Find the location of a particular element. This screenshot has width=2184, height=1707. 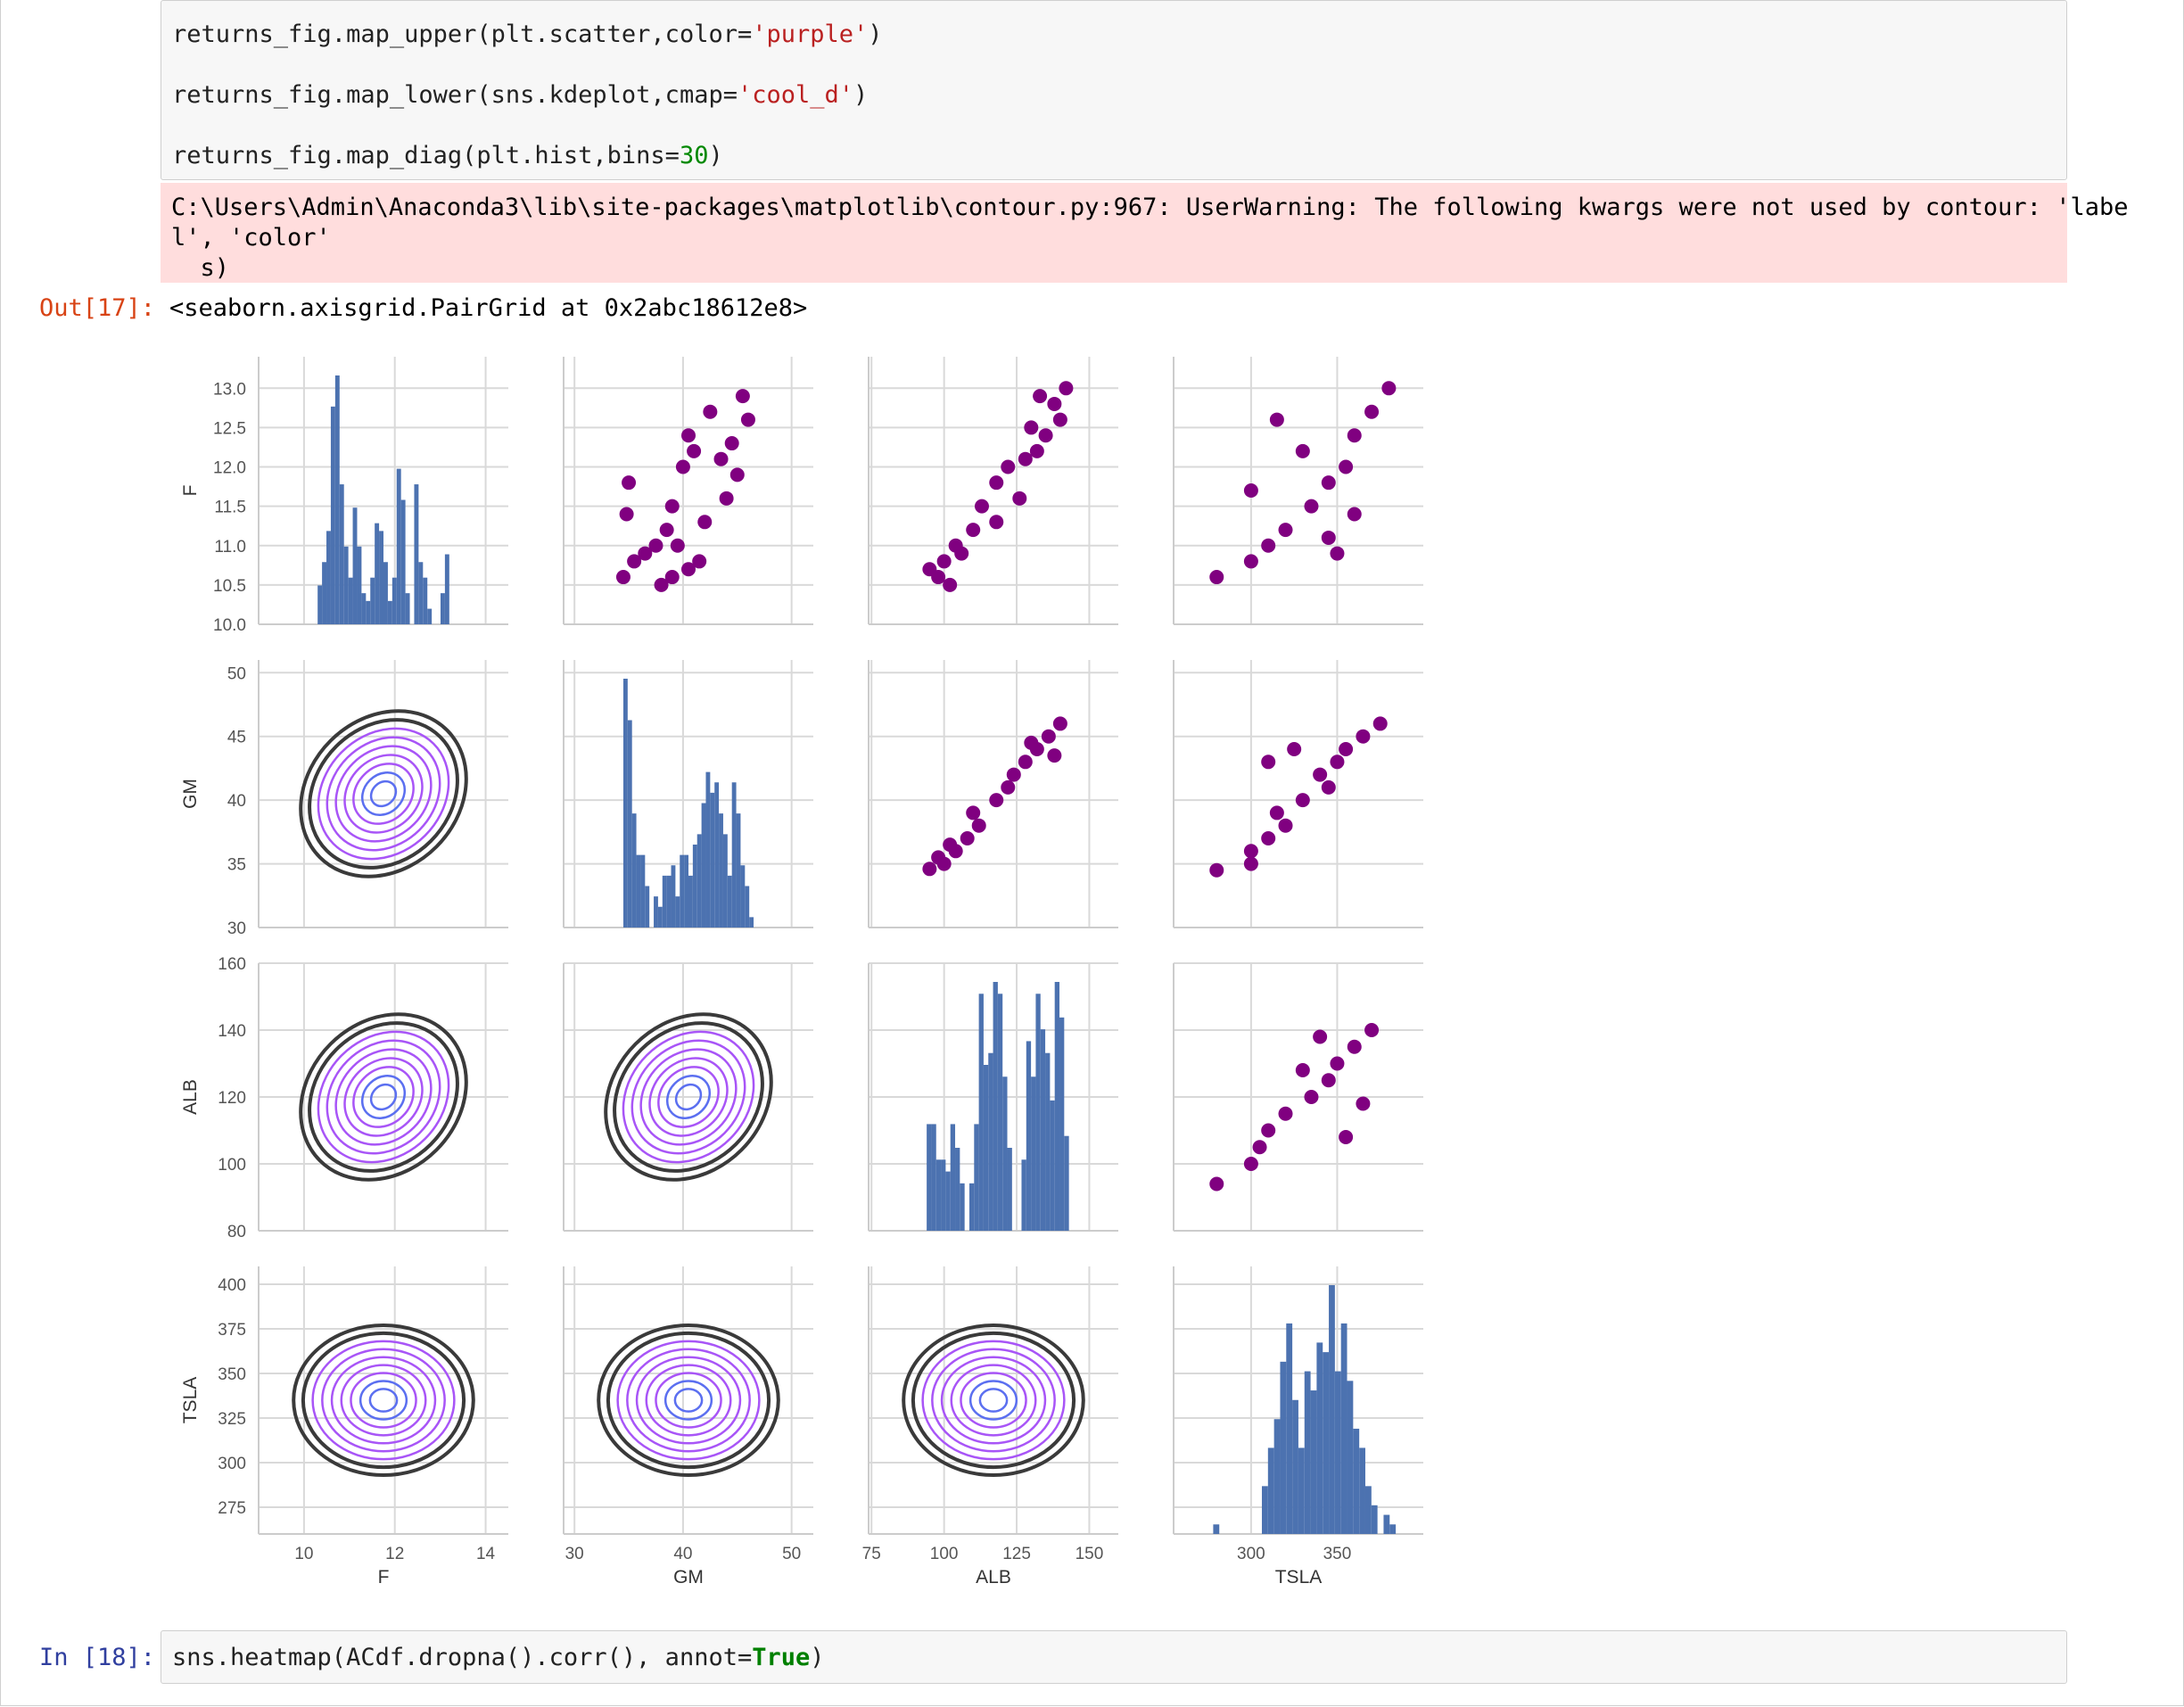

ytick-ALB-4: 160 is located at coordinates (232, 964).